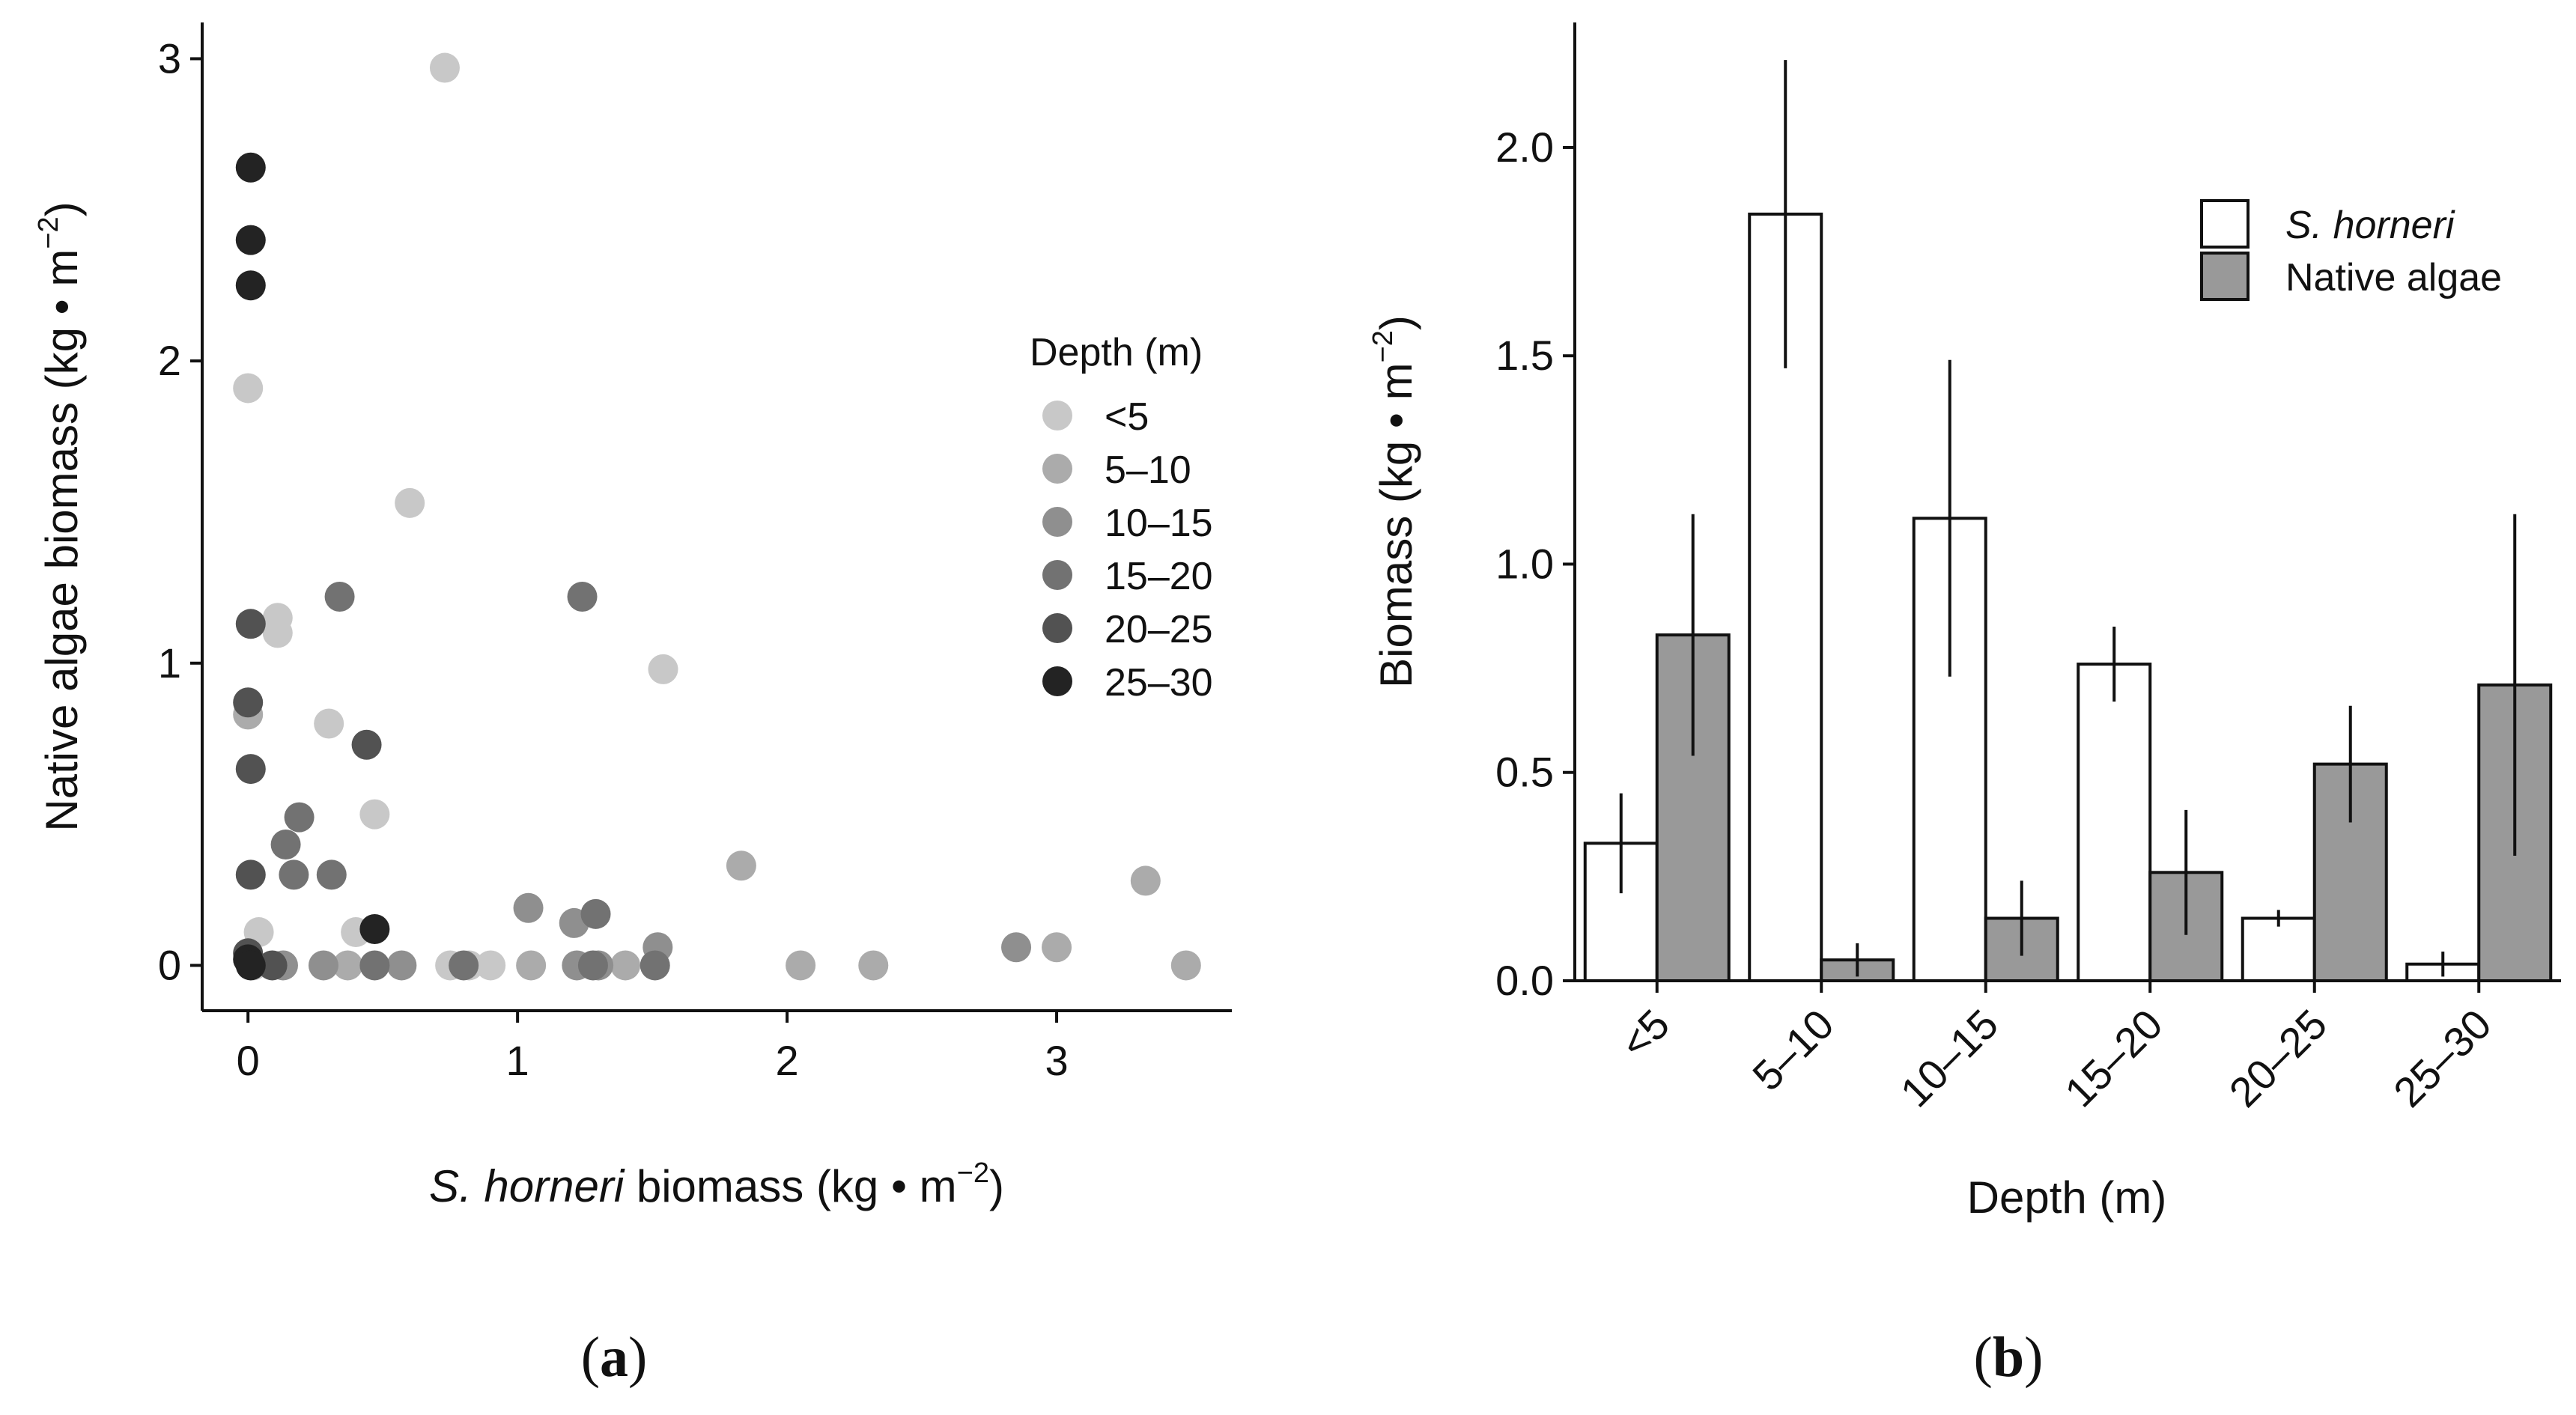 The image size is (2576, 1415). Describe the element at coordinates (169, 58) in the screenshot. I see `y-tick-label: 3` at that location.